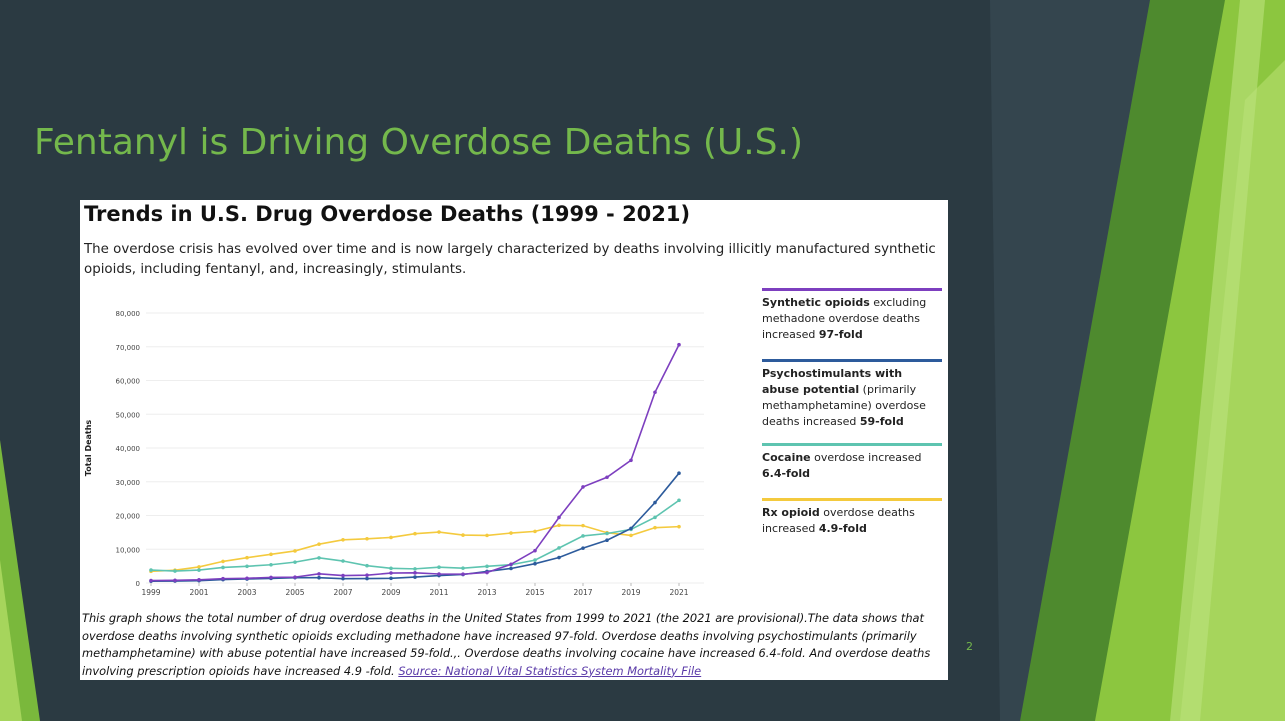  What do you see at coordinates (246, 592) in the screenshot?
I see `x-tick-label: 2003` at bounding box center [246, 592].